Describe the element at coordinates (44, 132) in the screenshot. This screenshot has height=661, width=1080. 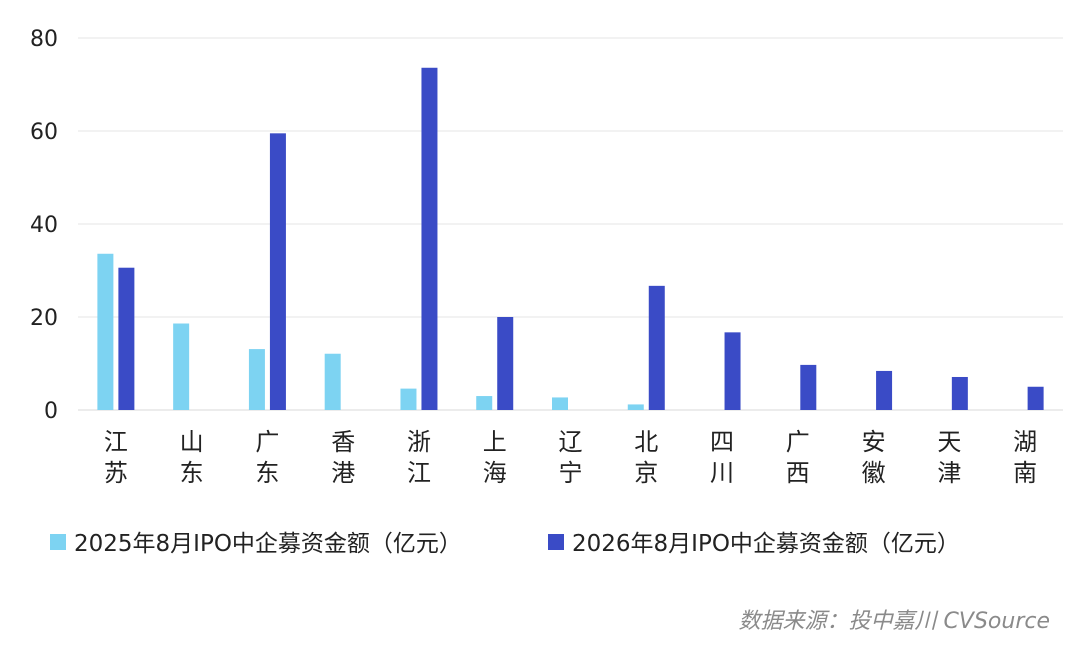
I see `y-tick-label: 60` at that location.